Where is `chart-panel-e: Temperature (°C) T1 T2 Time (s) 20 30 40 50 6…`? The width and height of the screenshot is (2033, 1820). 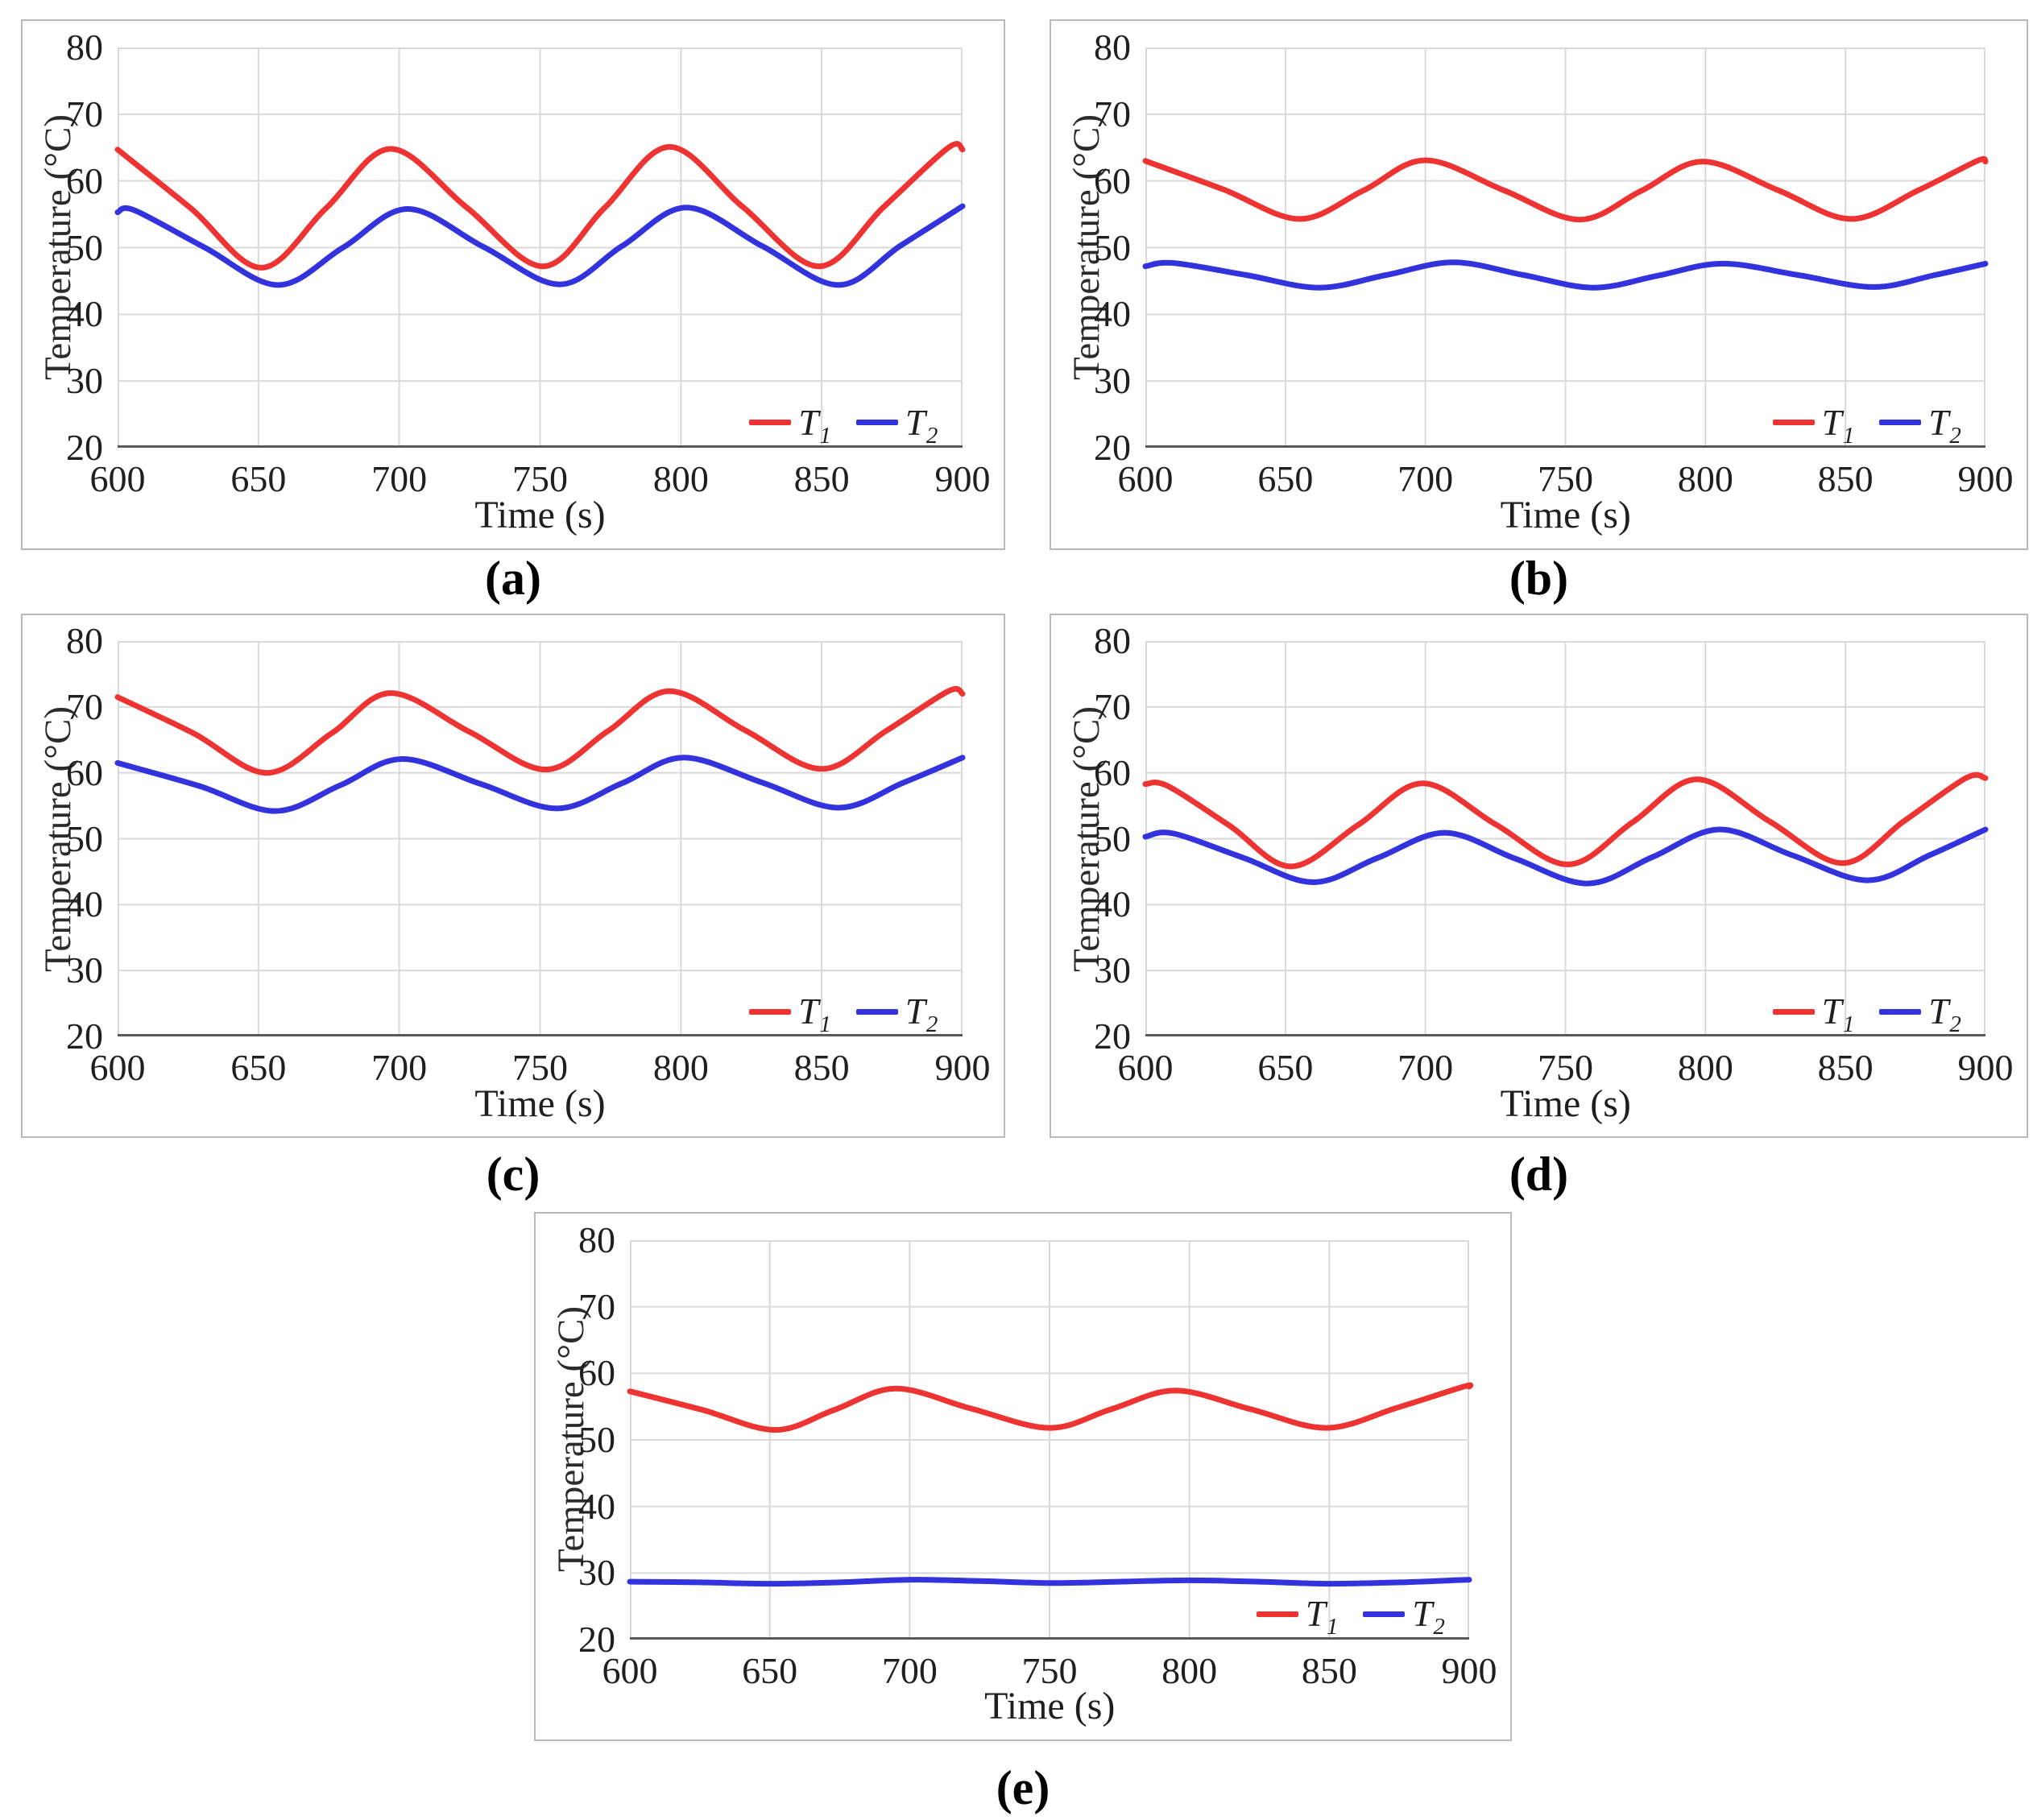 chart-panel-e: Temperature (°C) T1 T2 Time (s) 20 30 40 50 6… is located at coordinates (1023, 1476).